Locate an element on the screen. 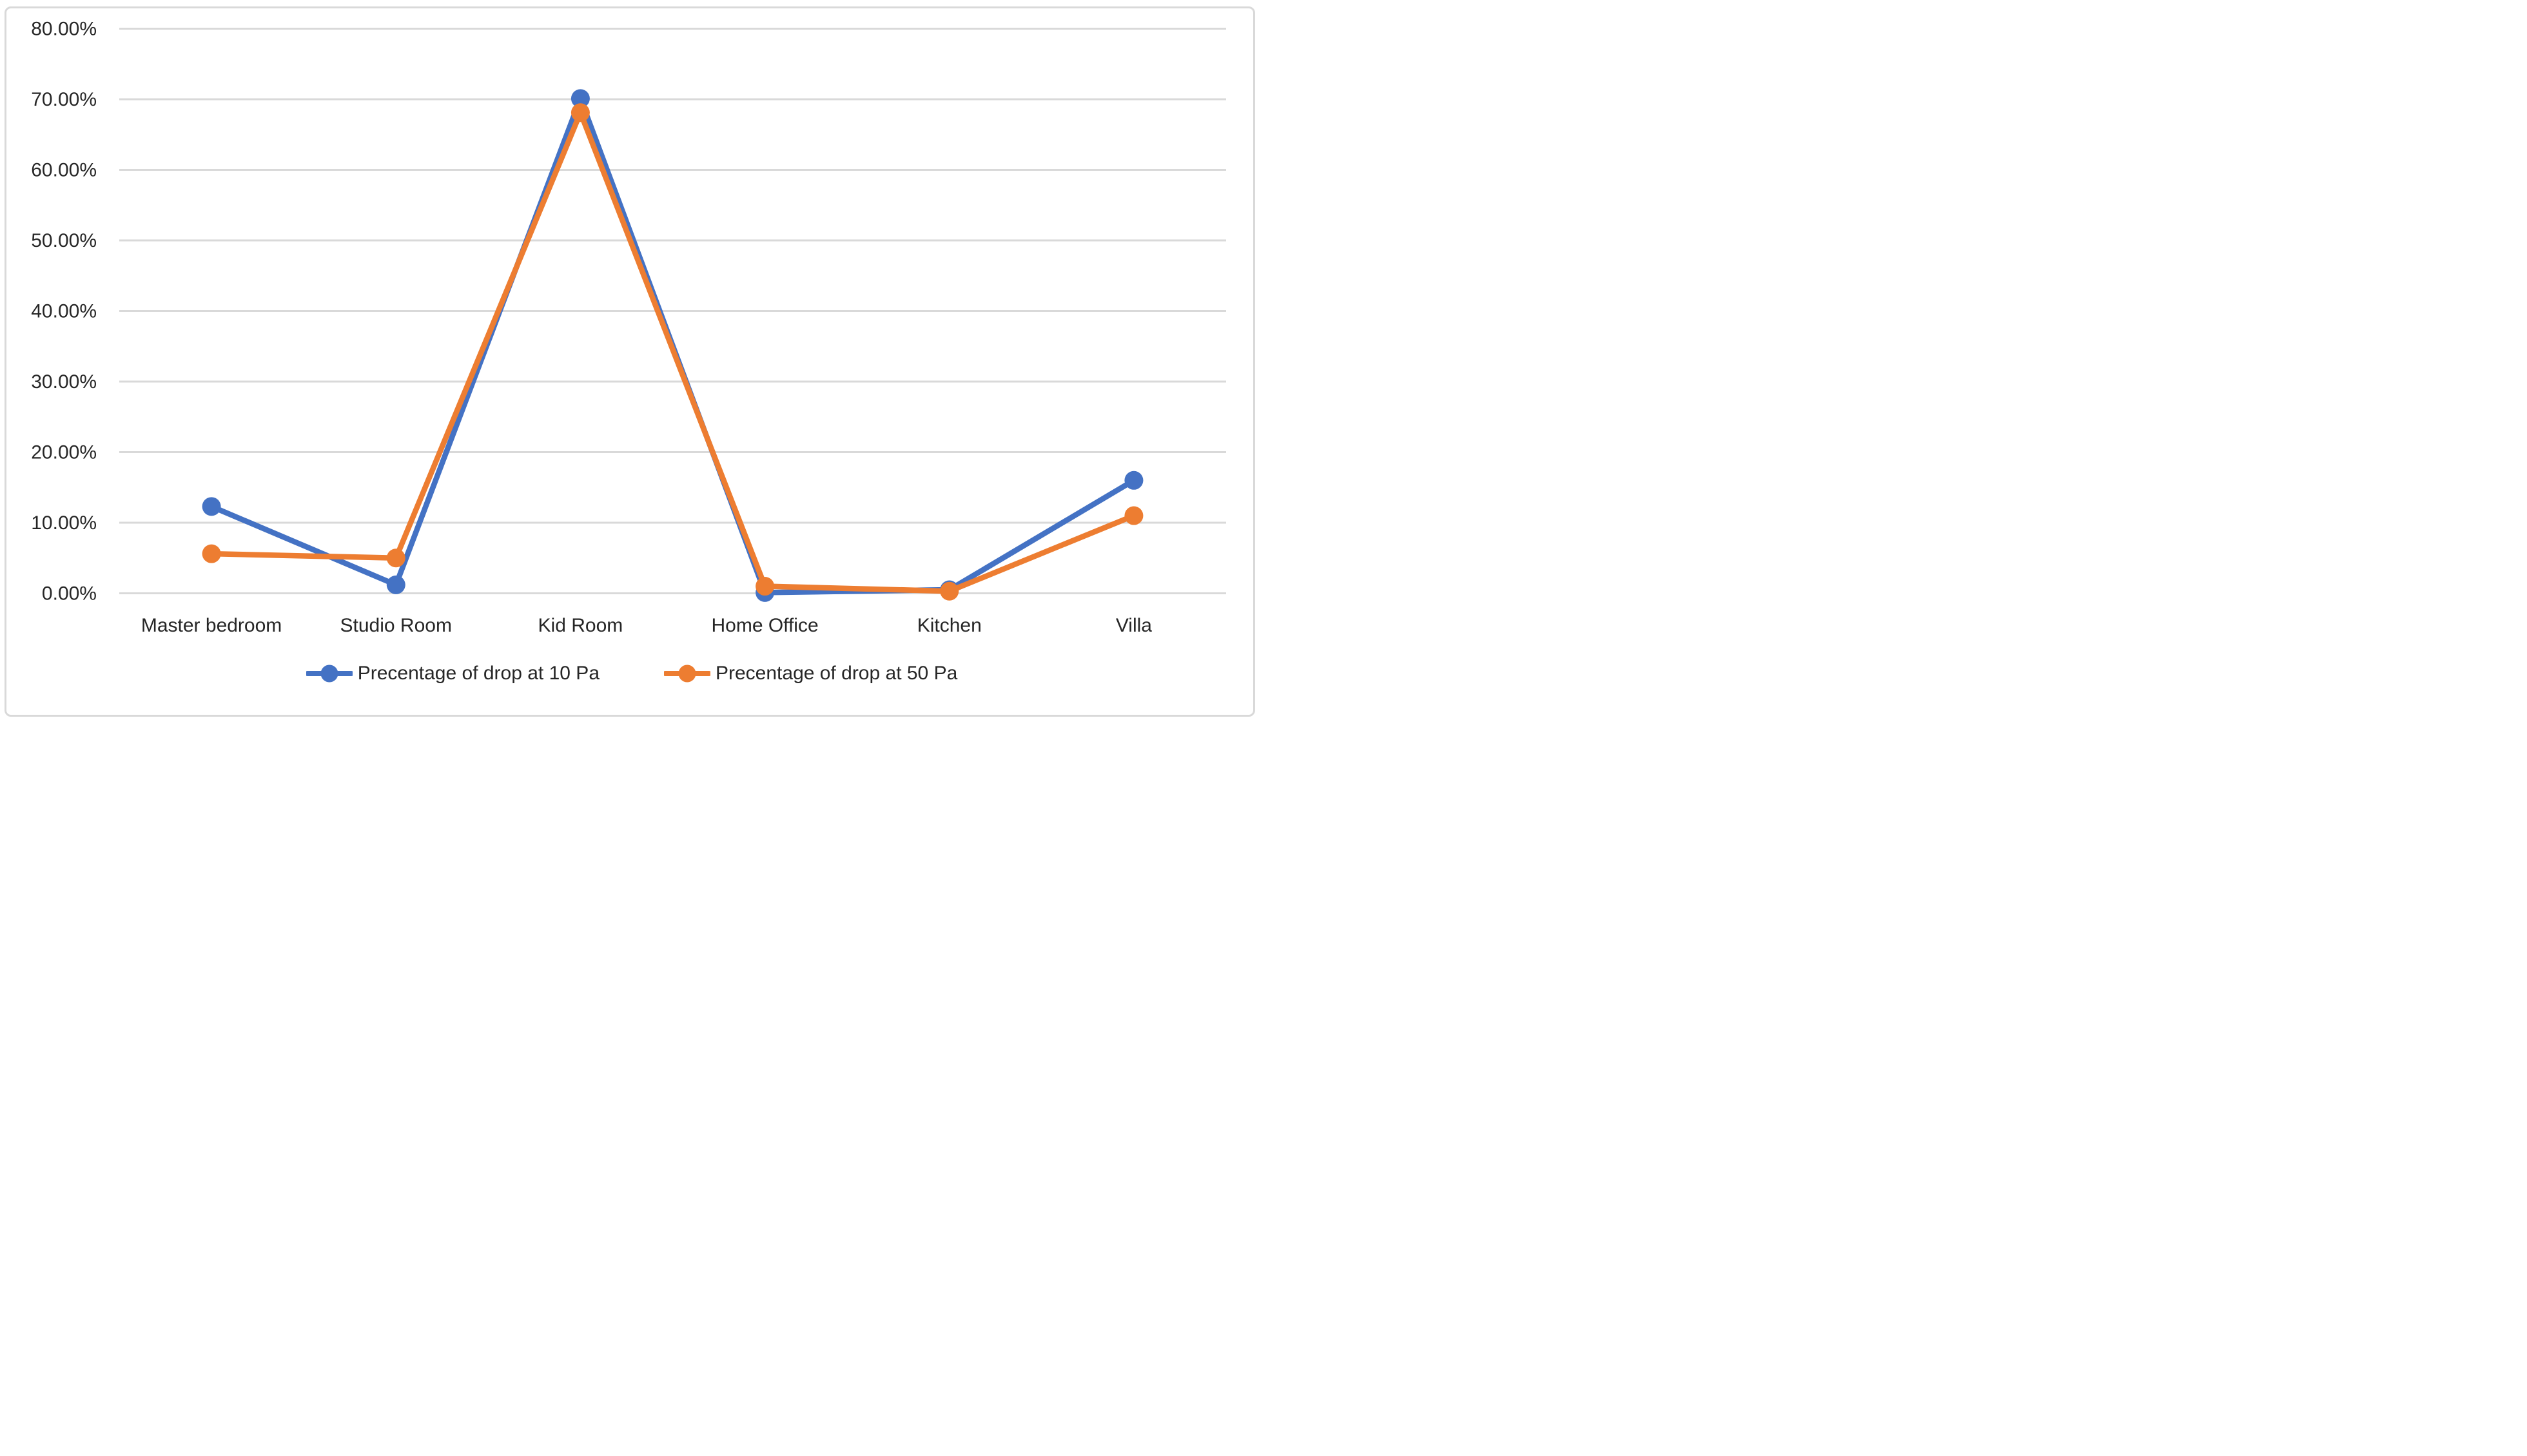 The height and width of the screenshot is (1456, 2527). legend-marker-10pa-icon is located at coordinates (329, 674).